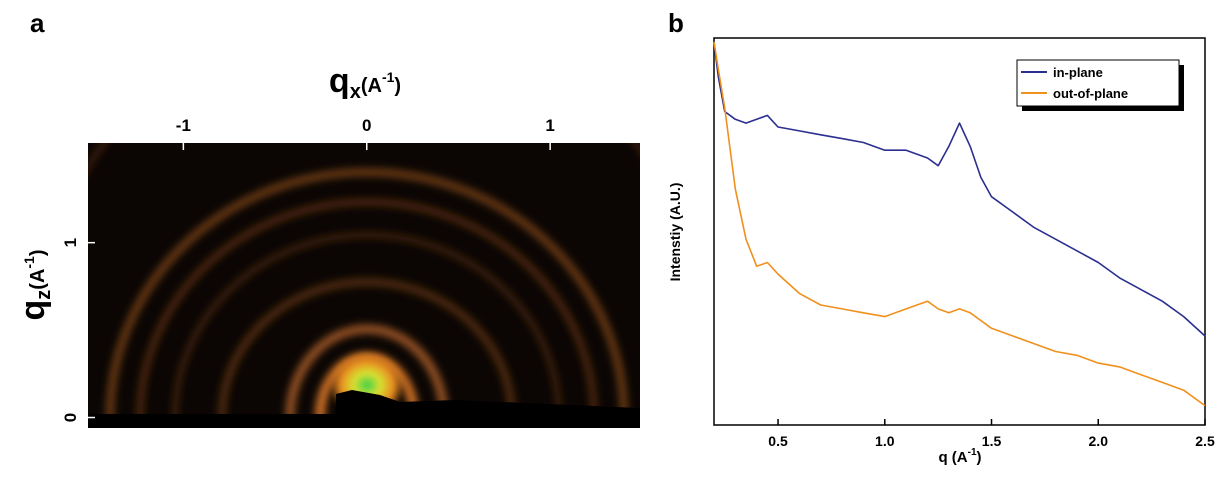  What do you see at coordinates (355, 92) in the screenshot?
I see `label-subscript: x` at bounding box center [355, 92].